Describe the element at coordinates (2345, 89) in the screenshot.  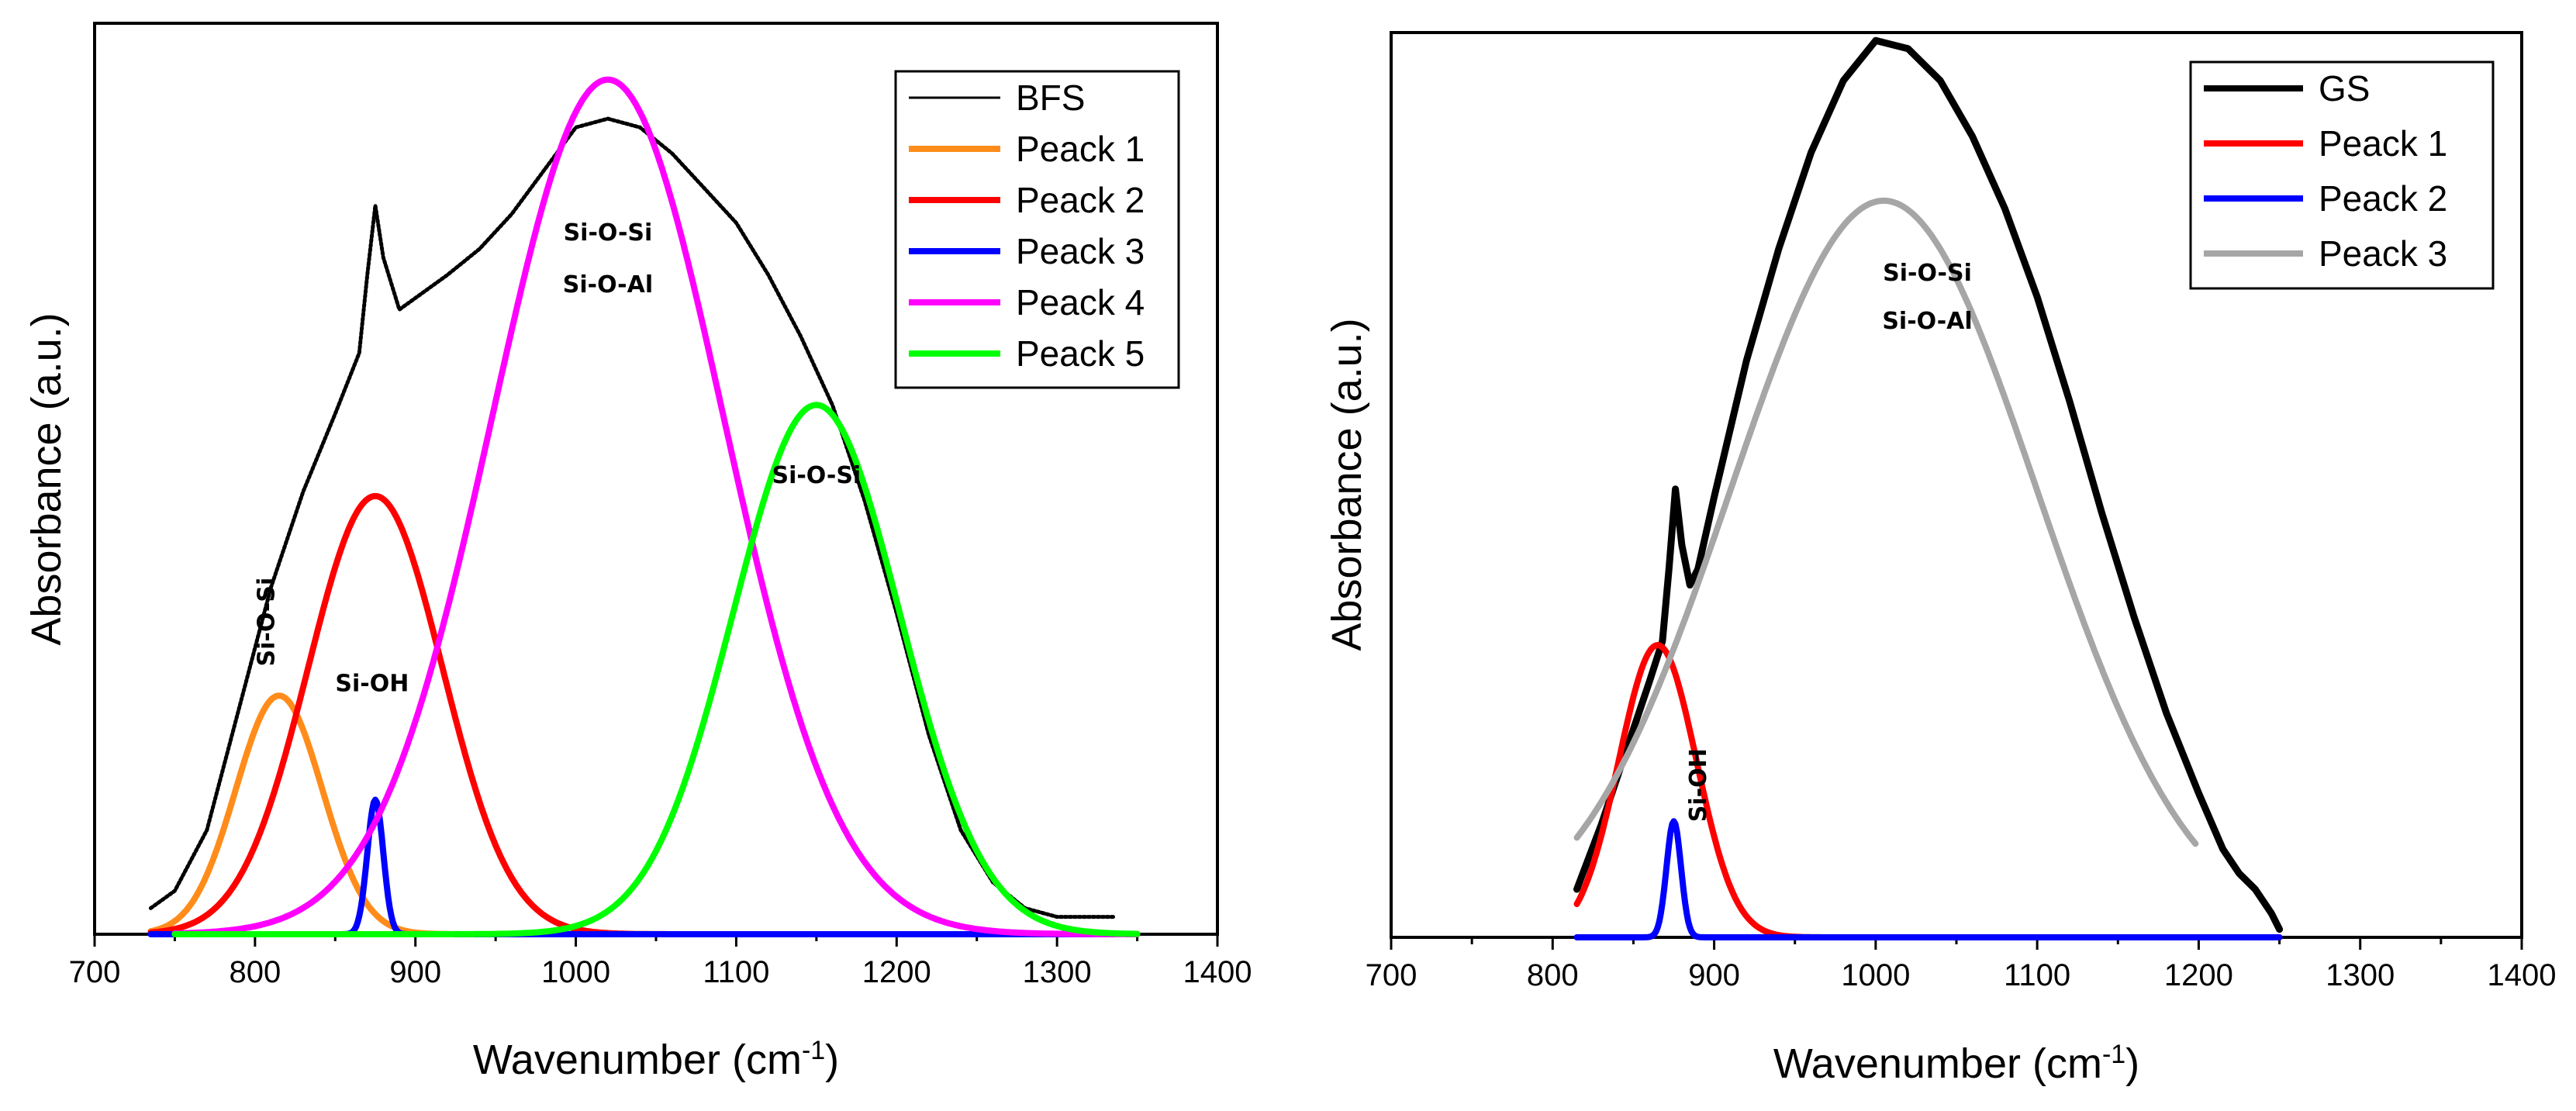
I see `legend-entry: GS` at that location.